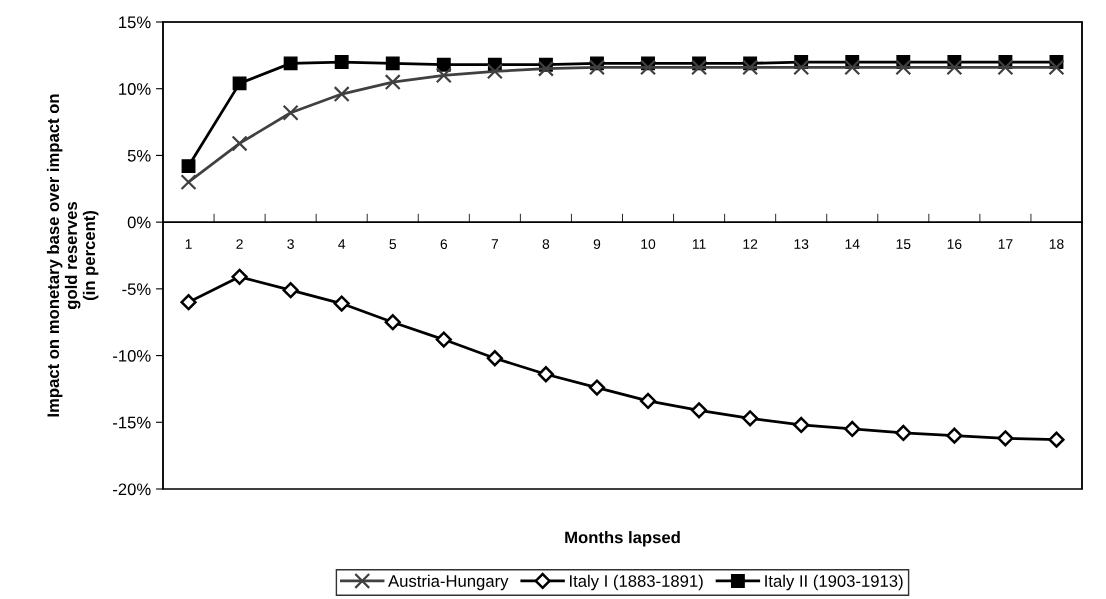  What do you see at coordinates (448, 582) in the screenshot?
I see `legend-label: Austria-Hungary` at bounding box center [448, 582].